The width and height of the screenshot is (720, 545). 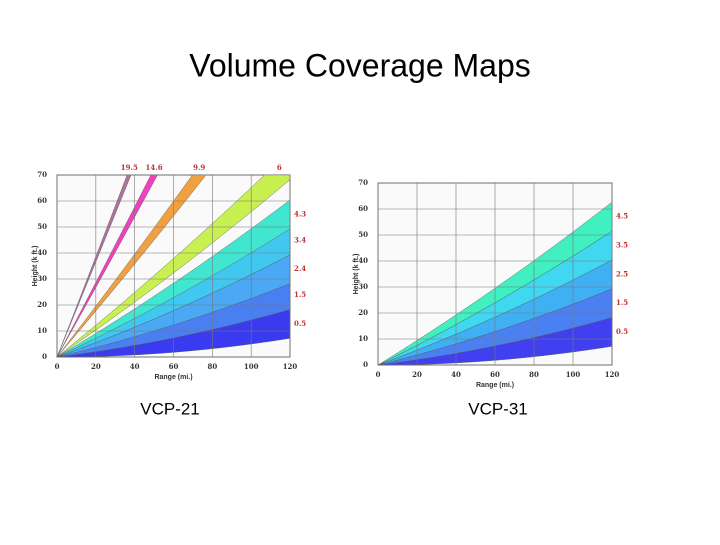 What do you see at coordinates (622, 216) in the screenshot?
I see `beam-label: 4.5` at bounding box center [622, 216].